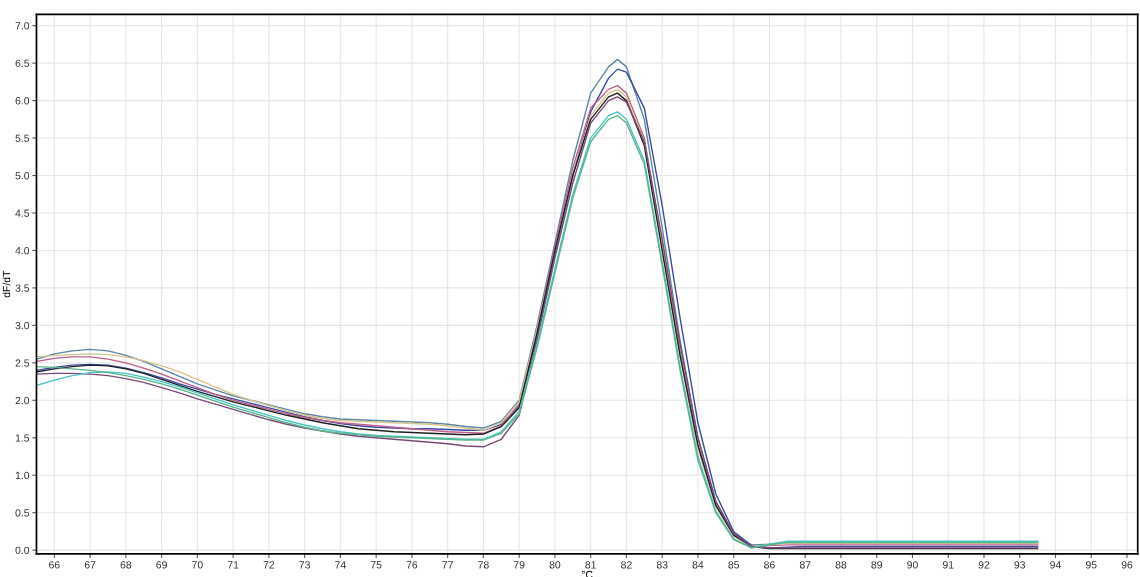 This screenshot has height=577, width=1140. Describe the element at coordinates (376, 565) in the screenshot. I see `x-tick-label: 75` at that location.